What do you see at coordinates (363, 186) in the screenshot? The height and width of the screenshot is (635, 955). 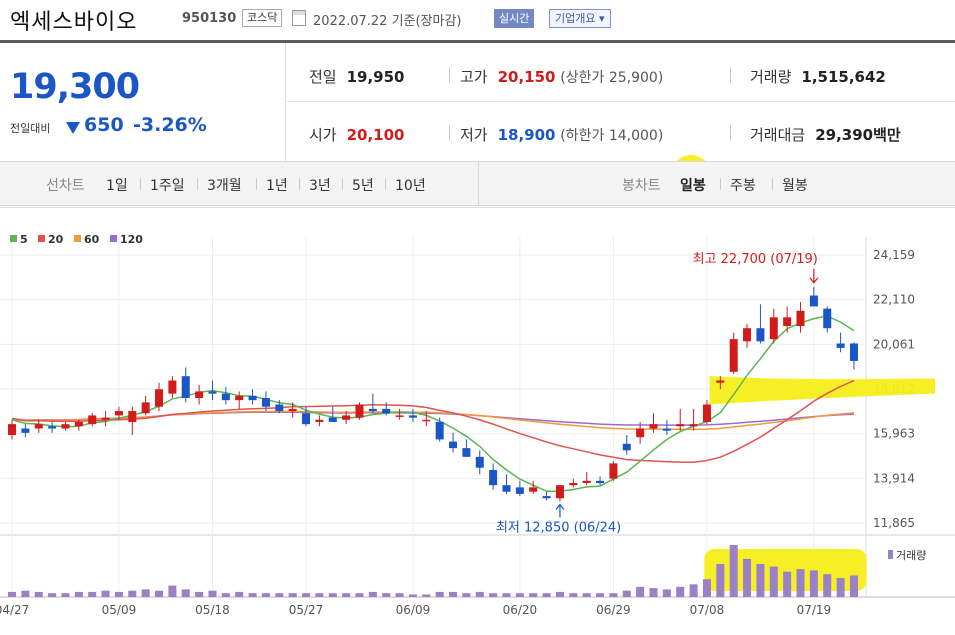 I see `period-5y: 5년` at bounding box center [363, 186].